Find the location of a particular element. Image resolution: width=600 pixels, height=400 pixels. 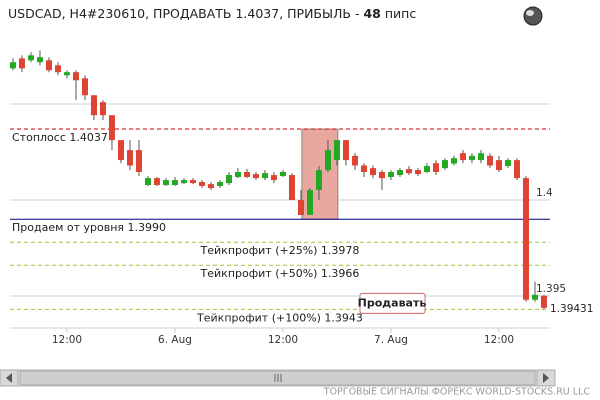

signal-label: Продавать is located at coordinates (392, 302).